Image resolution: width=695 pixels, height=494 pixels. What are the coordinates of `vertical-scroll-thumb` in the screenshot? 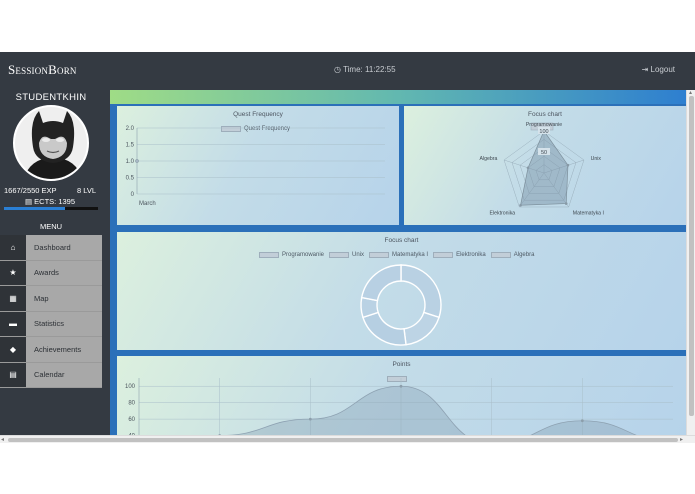 It's located at (691, 256).